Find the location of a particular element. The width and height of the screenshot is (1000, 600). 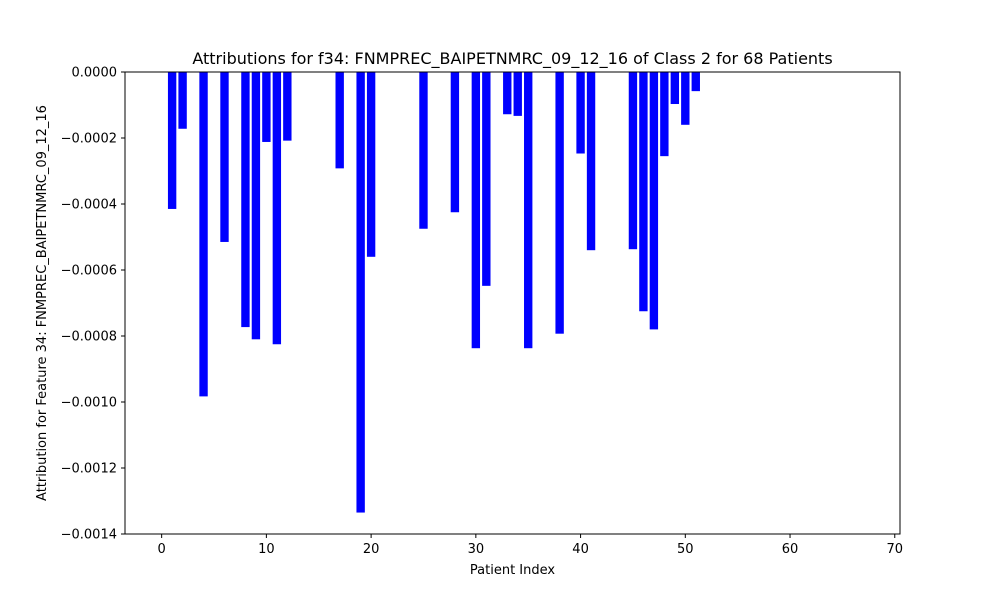

x-tick-label: 40 is located at coordinates (580, 549).